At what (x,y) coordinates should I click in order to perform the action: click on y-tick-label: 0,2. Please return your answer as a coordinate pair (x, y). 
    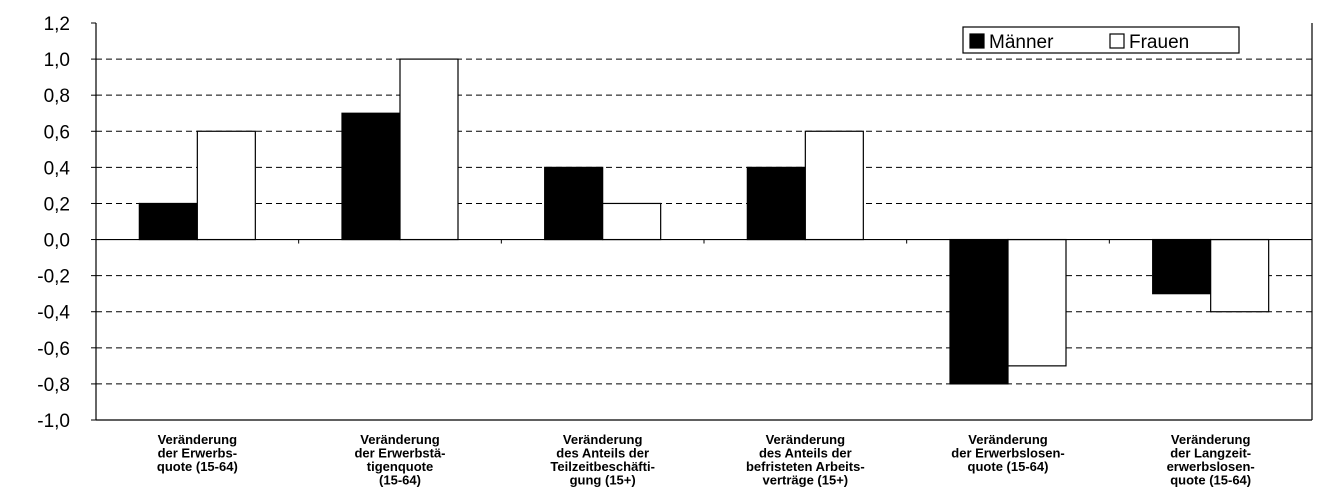
    Looking at the image, I should click on (57, 204).